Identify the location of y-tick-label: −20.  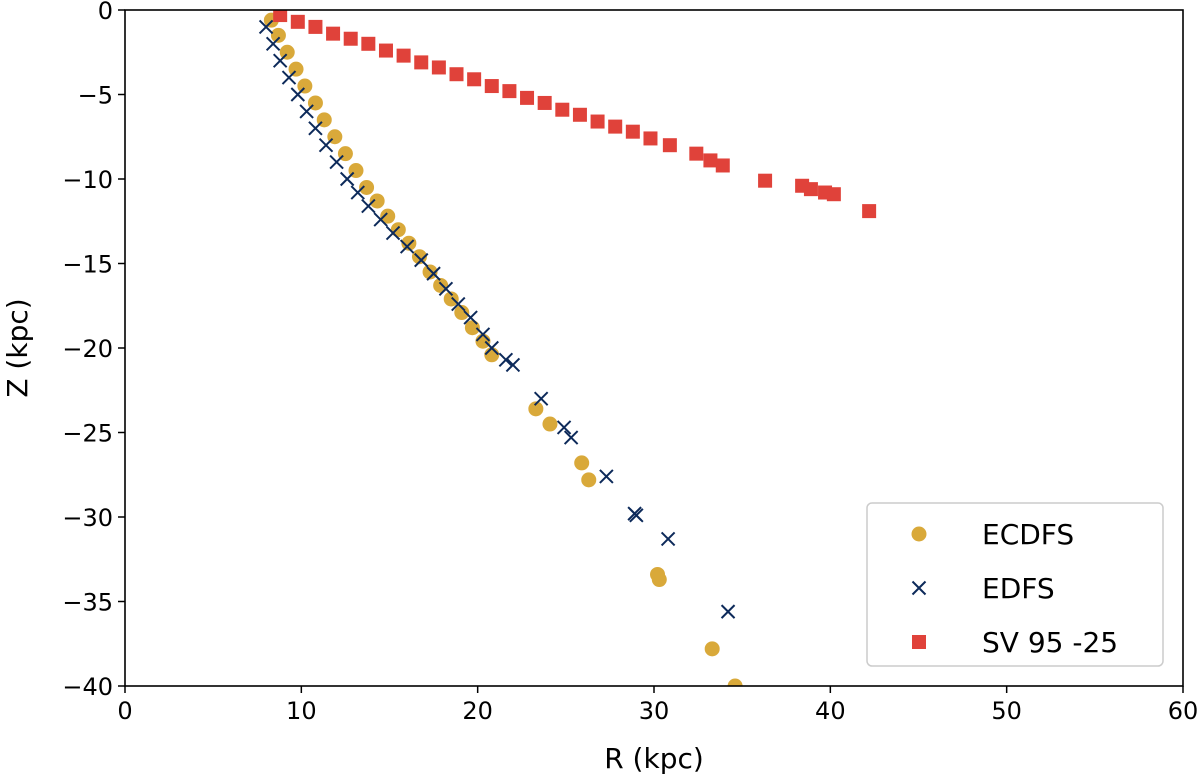
(87, 349).